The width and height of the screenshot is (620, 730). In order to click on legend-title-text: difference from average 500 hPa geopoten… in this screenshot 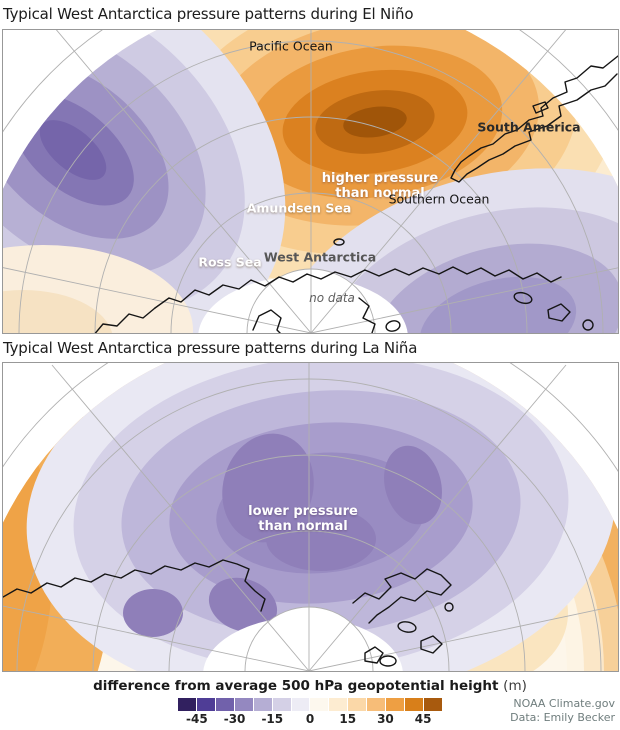, I will do `click(296, 686)`.